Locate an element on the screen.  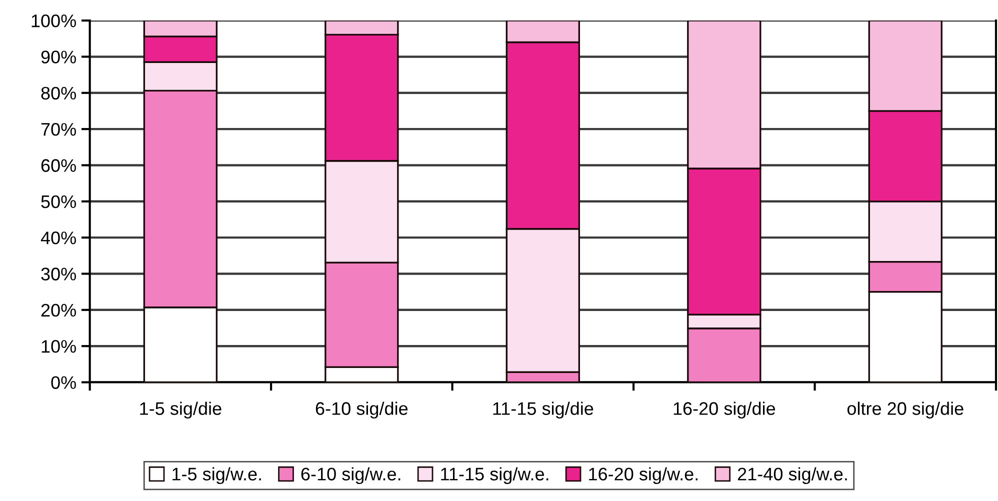
y-tick-label: 40% is located at coordinates (58, 238).